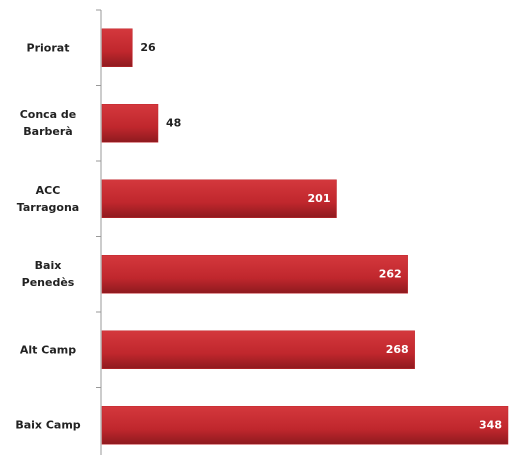 The height and width of the screenshot is (455, 509). Describe the element at coordinates (390, 273) in the screenshot. I see `value-label: 262` at that location.